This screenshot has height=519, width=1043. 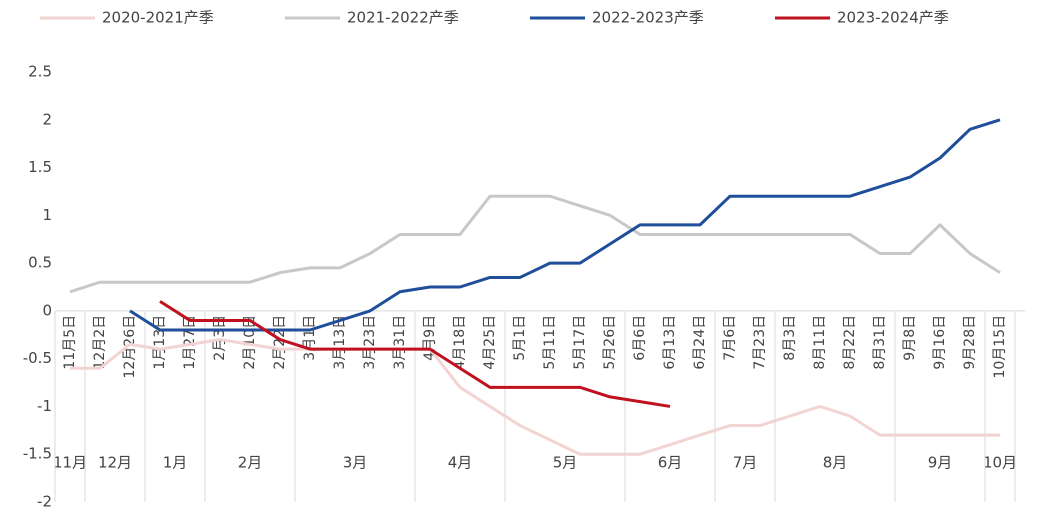 What do you see at coordinates (745, 463) in the screenshot?
I see `month-label: 7月` at bounding box center [745, 463].